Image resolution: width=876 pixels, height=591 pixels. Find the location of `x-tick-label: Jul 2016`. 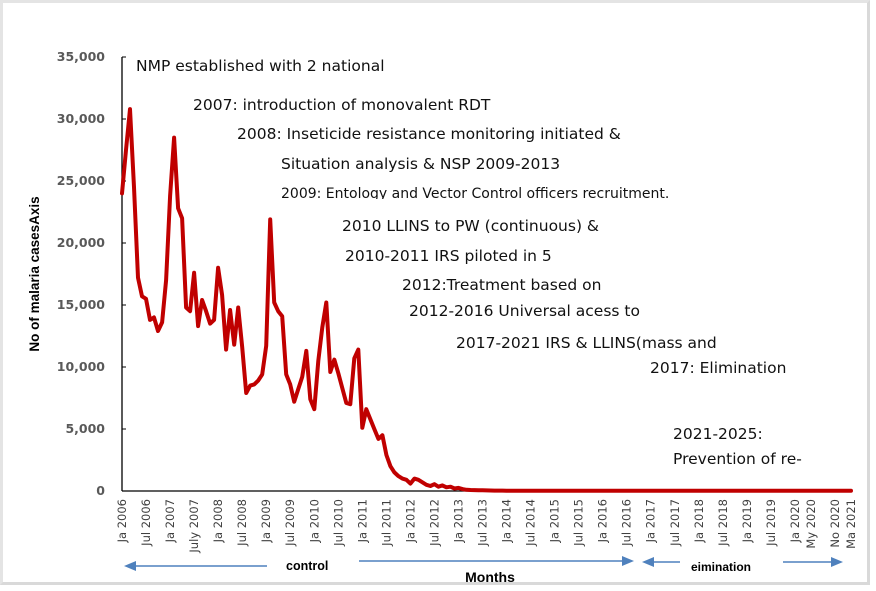

x-tick-label: Jul 2016 is located at coordinates (627, 523).